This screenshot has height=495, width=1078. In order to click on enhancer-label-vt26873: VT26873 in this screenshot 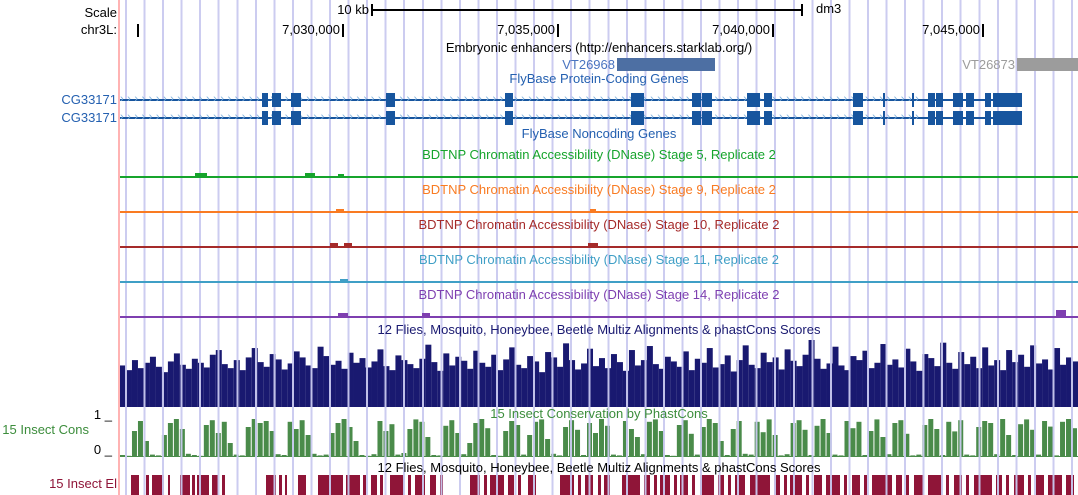, I will do `click(988, 64)`.